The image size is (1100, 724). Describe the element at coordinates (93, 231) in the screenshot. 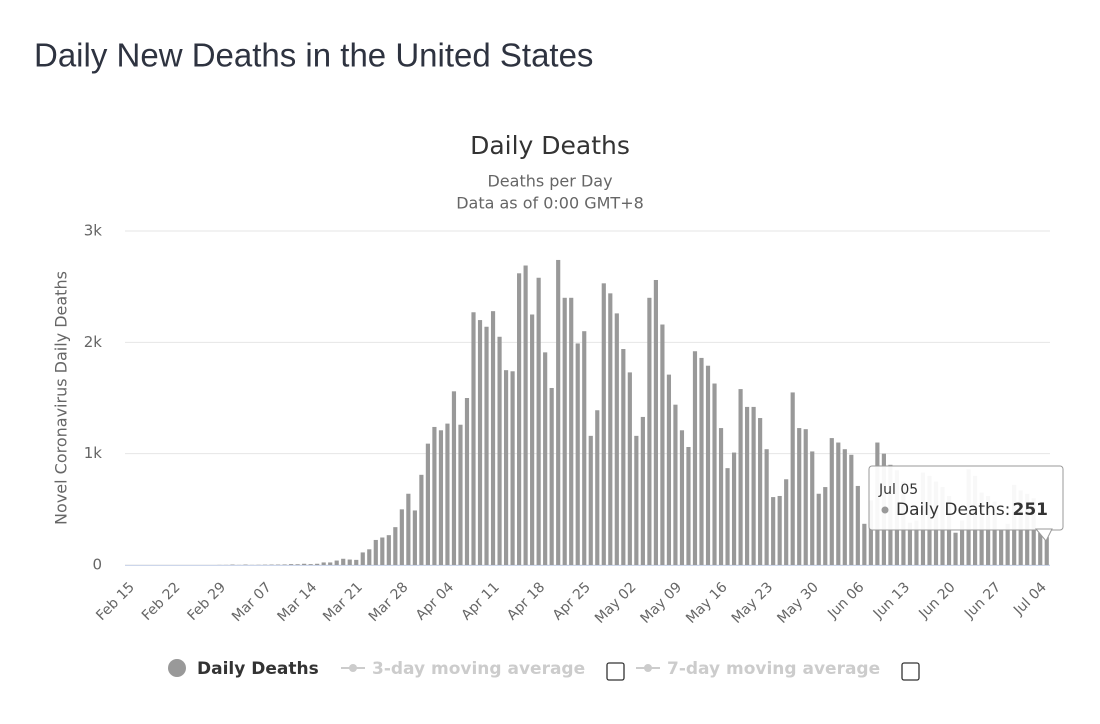

I see `y-tick-label: 3k` at that location.